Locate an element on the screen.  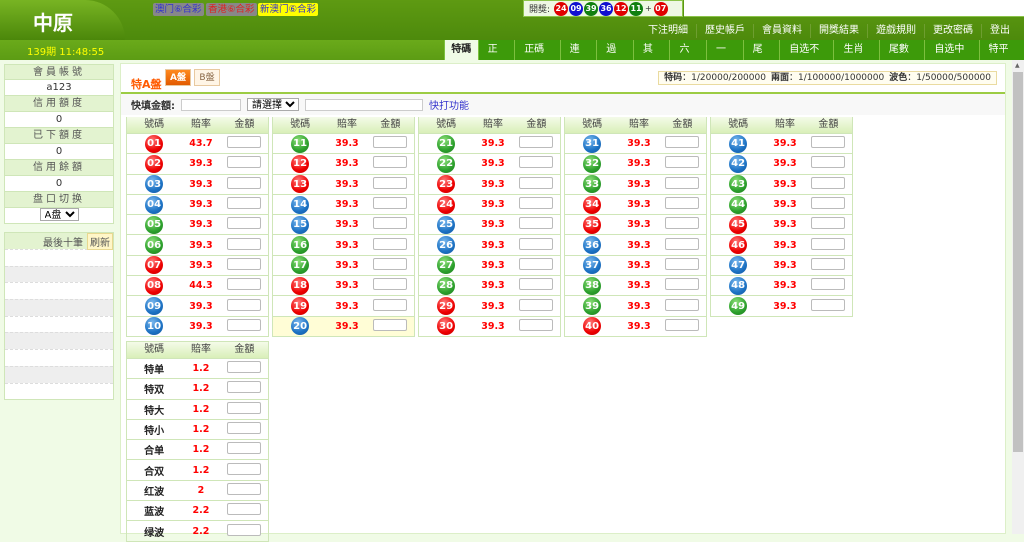
scrollbar: ▲ is located at coordinates (1018, 297).